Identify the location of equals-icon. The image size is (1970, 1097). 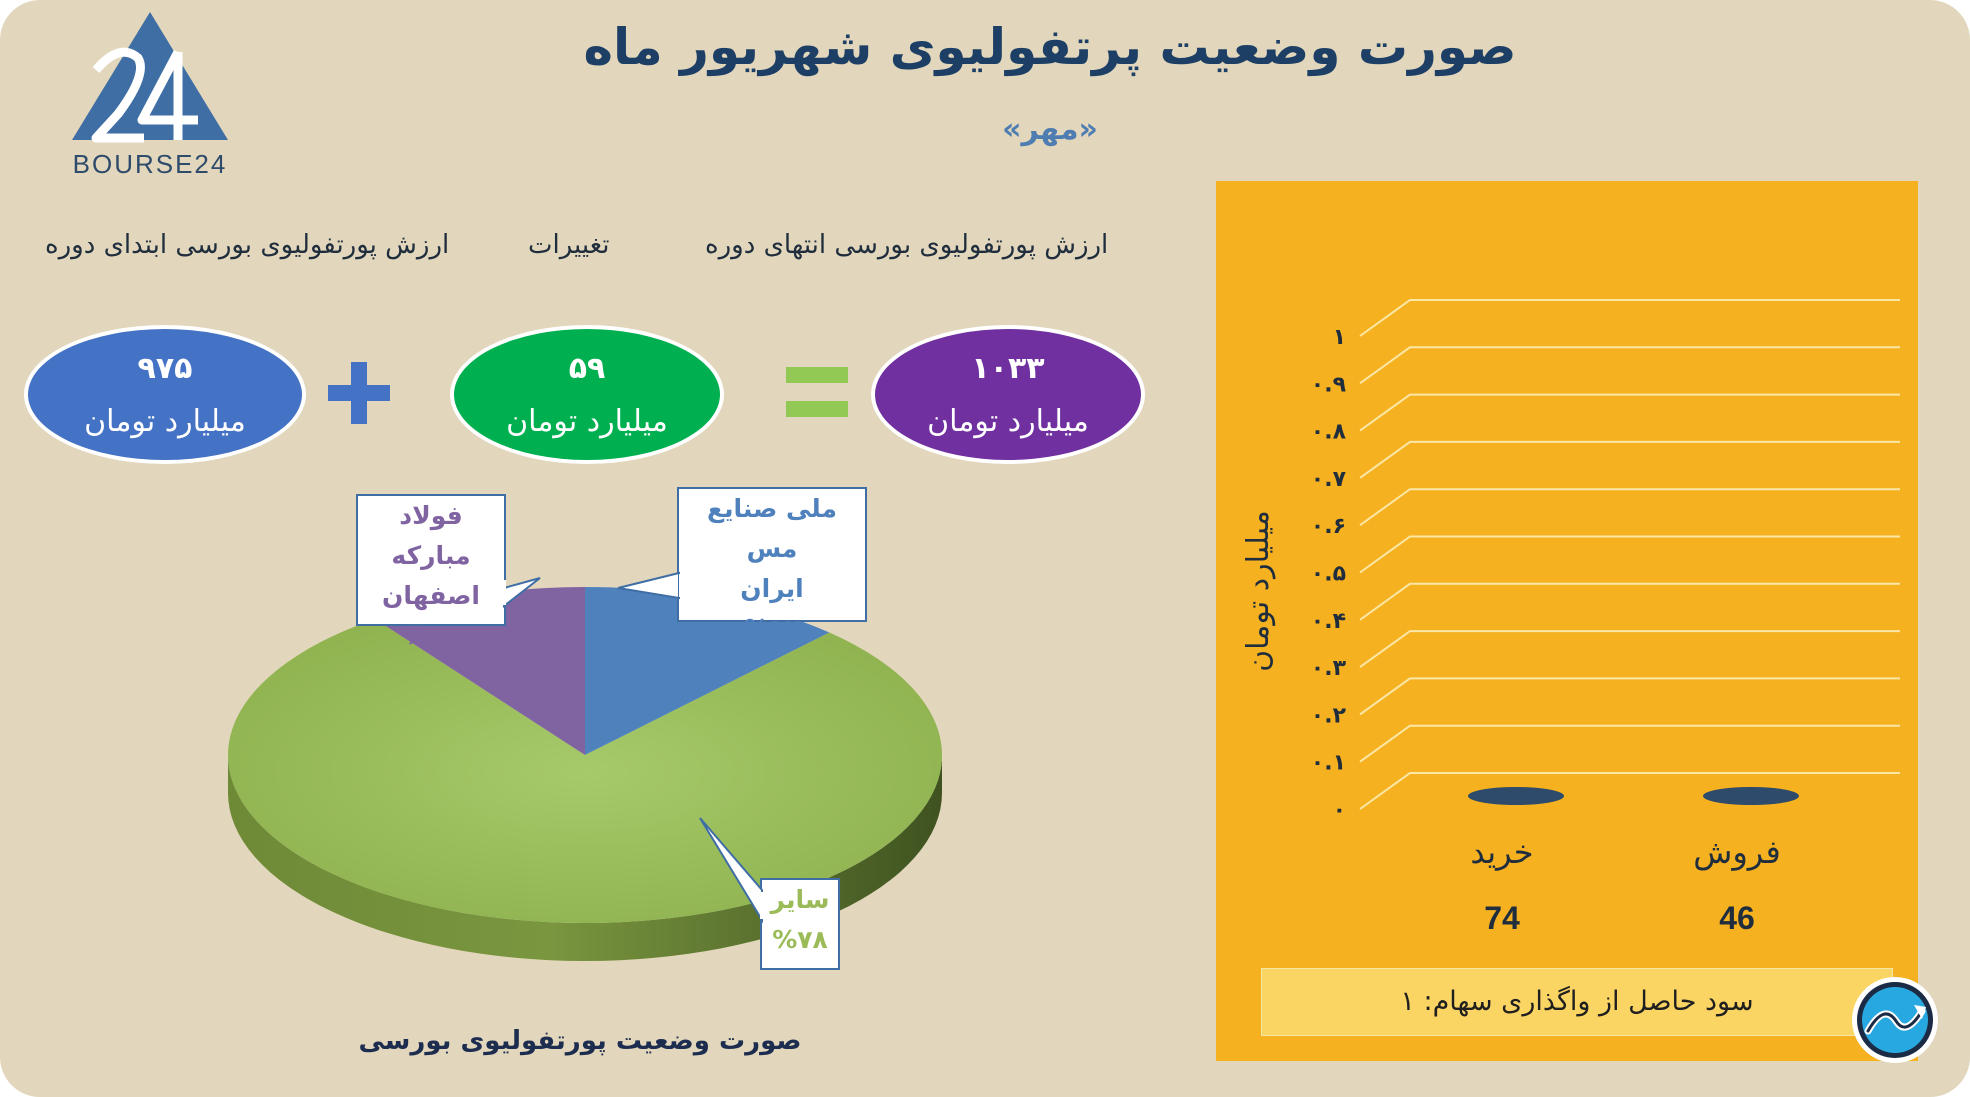
(817, 392).